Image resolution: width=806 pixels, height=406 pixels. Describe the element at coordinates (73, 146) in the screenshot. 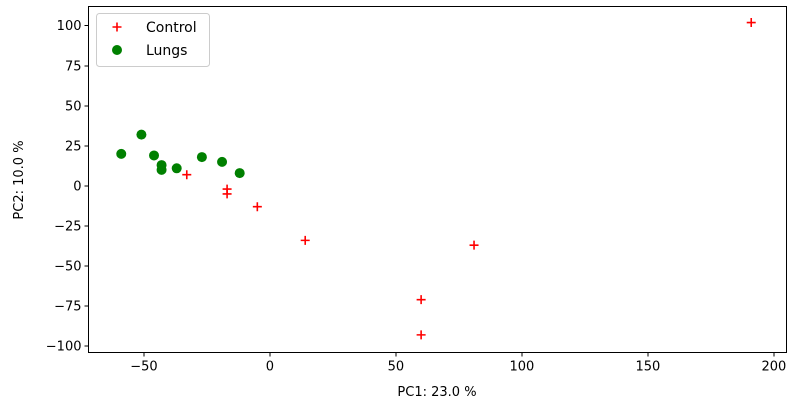

I see `y-tick-label: 25` at that location.